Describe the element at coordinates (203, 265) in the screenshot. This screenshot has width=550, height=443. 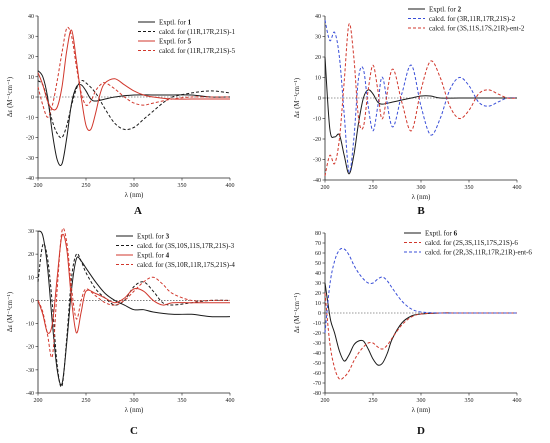
I see `legend-text-suffix: S,10R,11R,17S,21S)-4` at that location.